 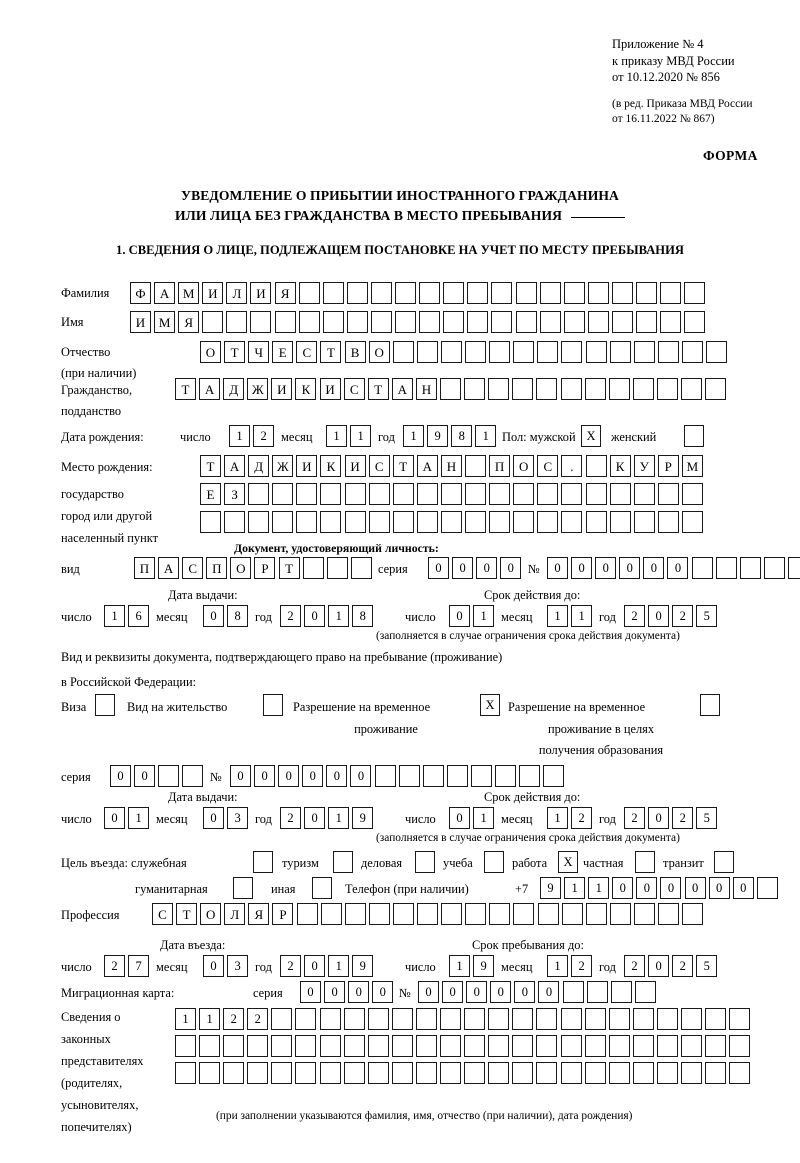 I want to click on char-cell: З, so click(x=235, y=494).